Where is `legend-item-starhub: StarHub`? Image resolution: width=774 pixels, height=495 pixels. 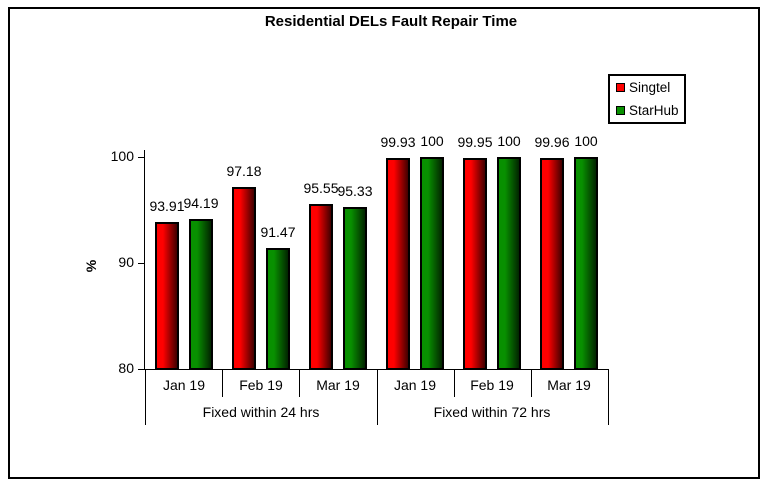
legend-item-starhub: StarHub is located at coordinates (650, 110).